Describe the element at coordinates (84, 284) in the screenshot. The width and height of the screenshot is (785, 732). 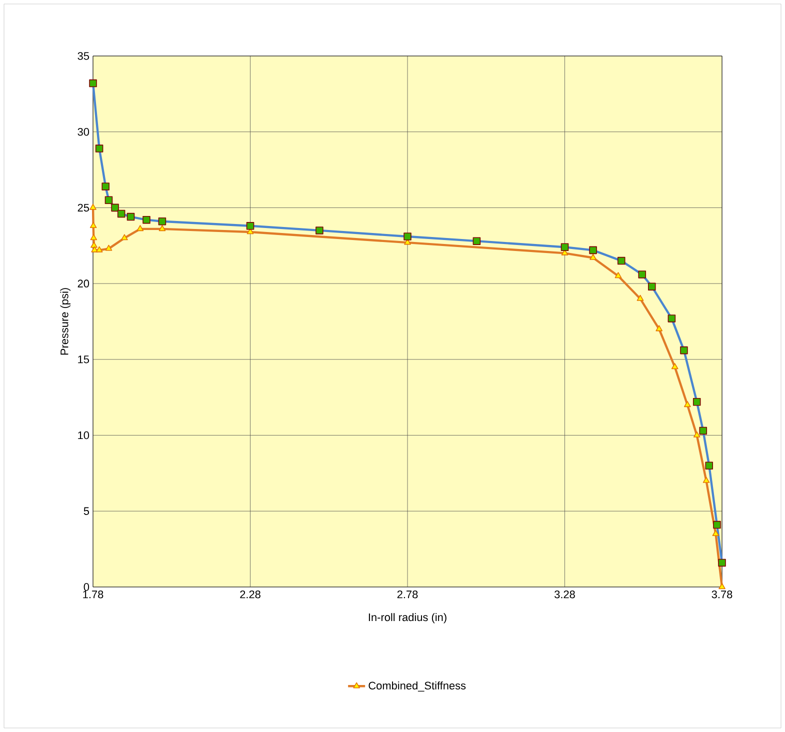
I see `y-tick-label: 20` at that location.